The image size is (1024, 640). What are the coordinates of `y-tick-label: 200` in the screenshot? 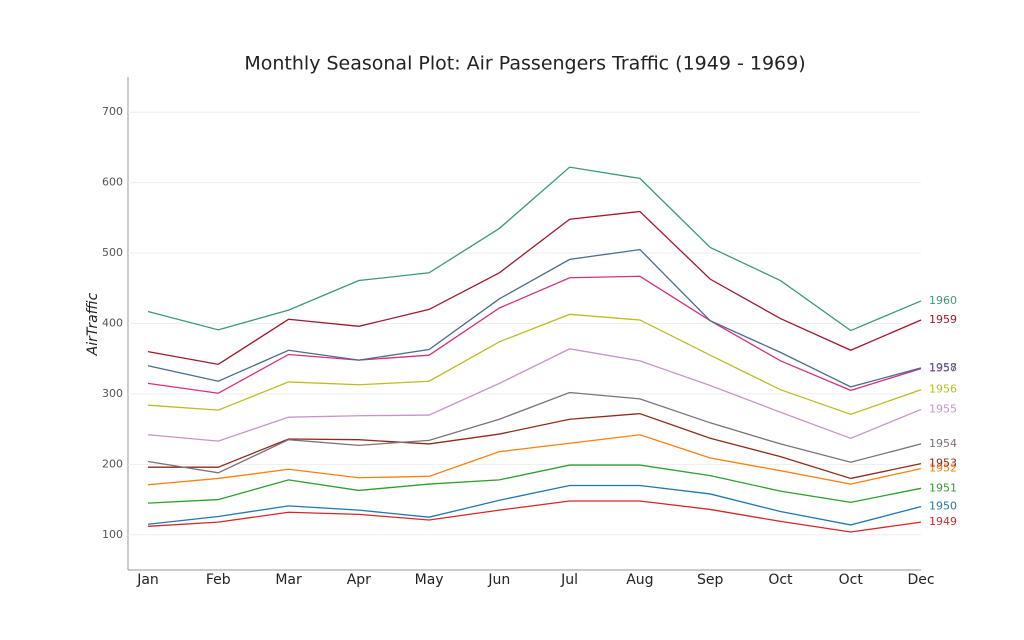 It's located at (112, 463).